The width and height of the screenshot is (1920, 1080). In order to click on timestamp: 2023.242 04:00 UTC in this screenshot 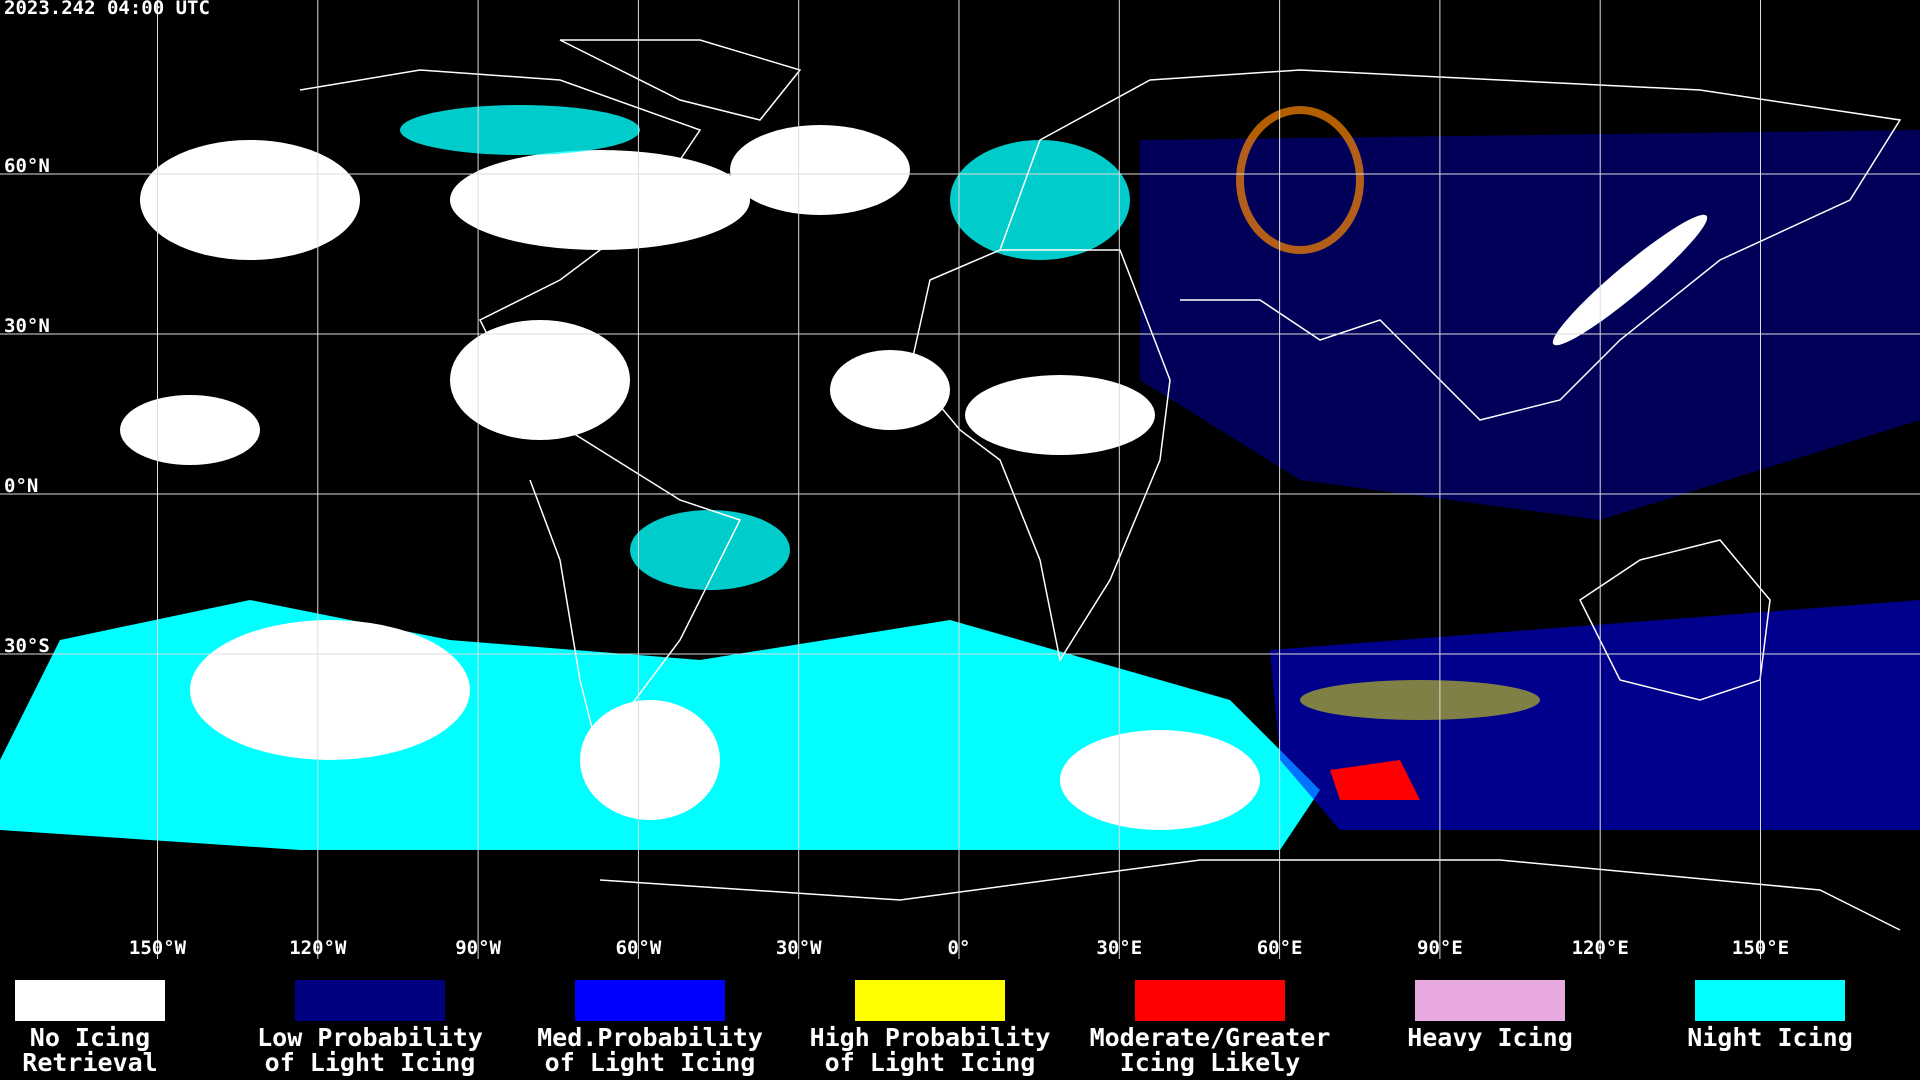, I will do `click(107, 9)`.